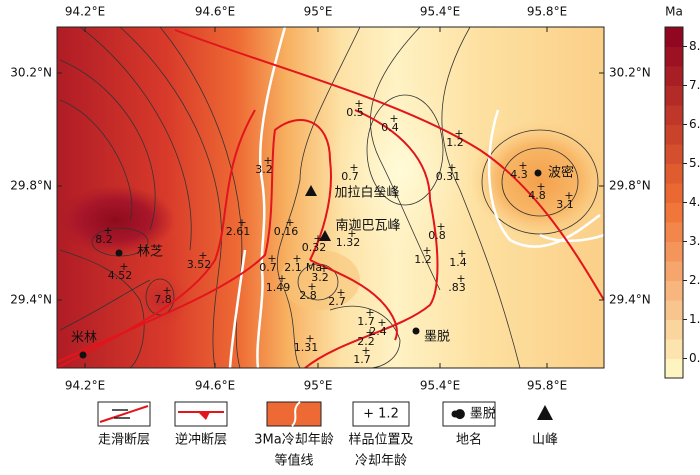 The height and width of the screenshot is (475, 700). What do you see at coordinates (85, 386) in the screenshot?
I see `lon-tick-label-bottom: 94.2°E` at bounding box center [85, 386].